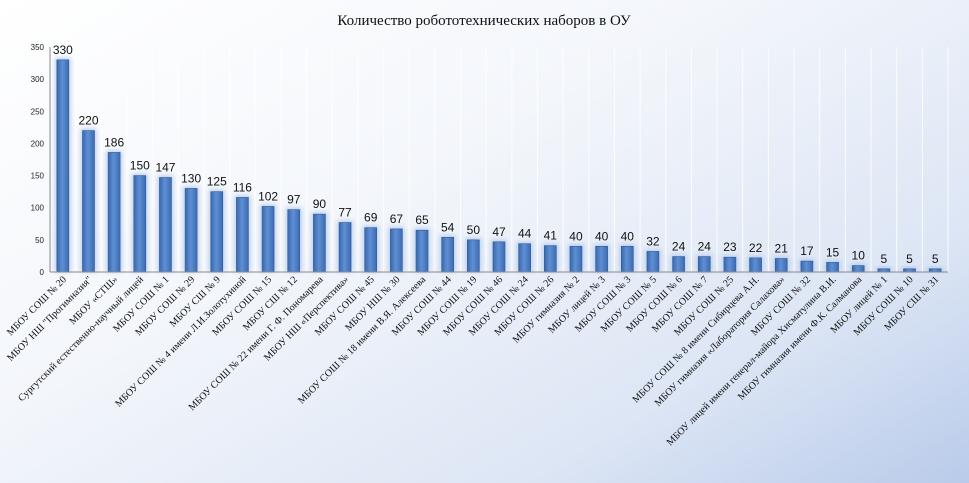 Image resolution: width=969 pixels, height=483 pixels. I want to click on data-label: 10, so click(859, 256).